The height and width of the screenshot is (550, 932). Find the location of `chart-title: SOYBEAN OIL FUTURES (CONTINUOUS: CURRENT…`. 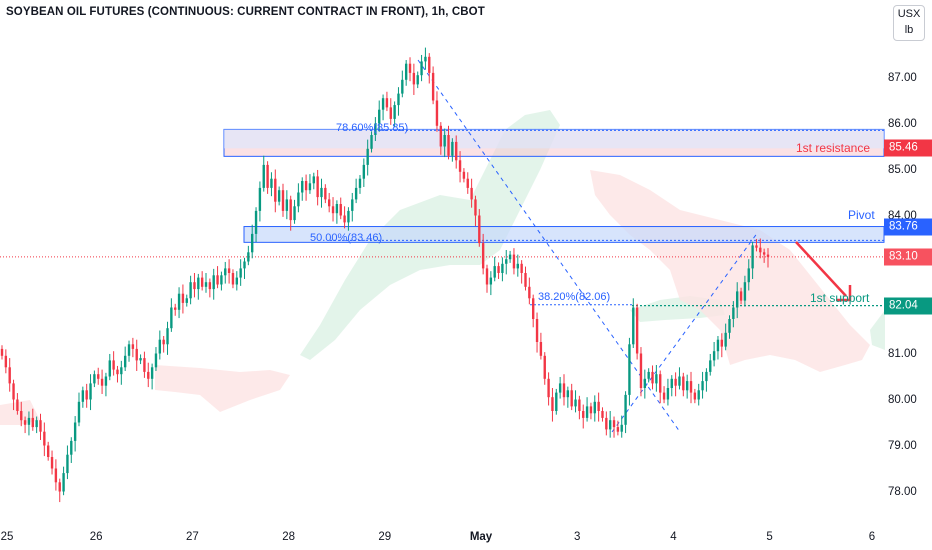

chart-title: SOYBEAN OIL FUTURES (CONTINUOUS: CURRENT… is located at coordinates (245, 12).